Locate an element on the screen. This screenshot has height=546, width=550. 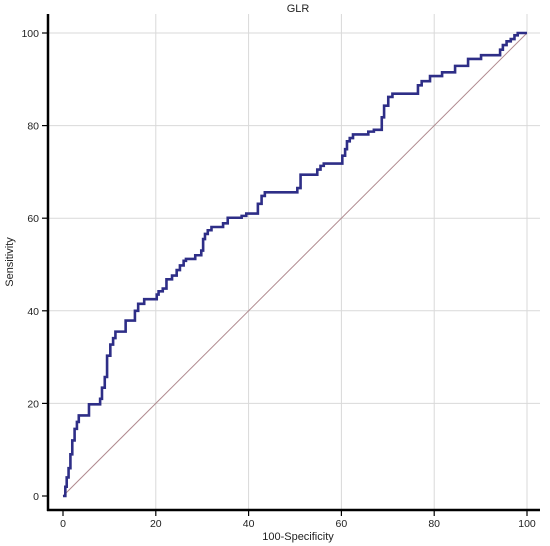
y-tick-label: 20 is located at coordinates (33, 404).